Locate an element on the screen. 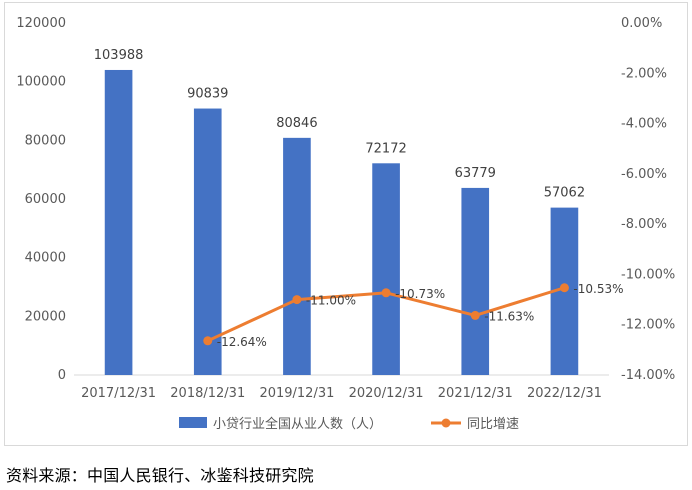 Image resolution: width=692 pixels, height=490 pixels. source-note: 资料来源：中国人民银行、冰鉴科技研究院 is located at coordinates (160, 475).